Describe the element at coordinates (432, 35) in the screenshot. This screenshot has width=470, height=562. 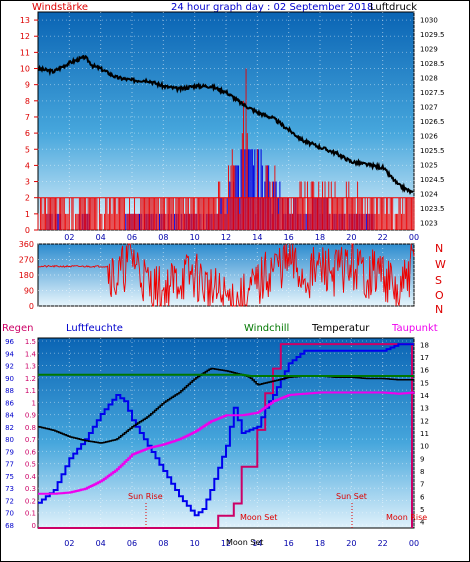
I see `y-right-tick-label: 1029.5` at that location.